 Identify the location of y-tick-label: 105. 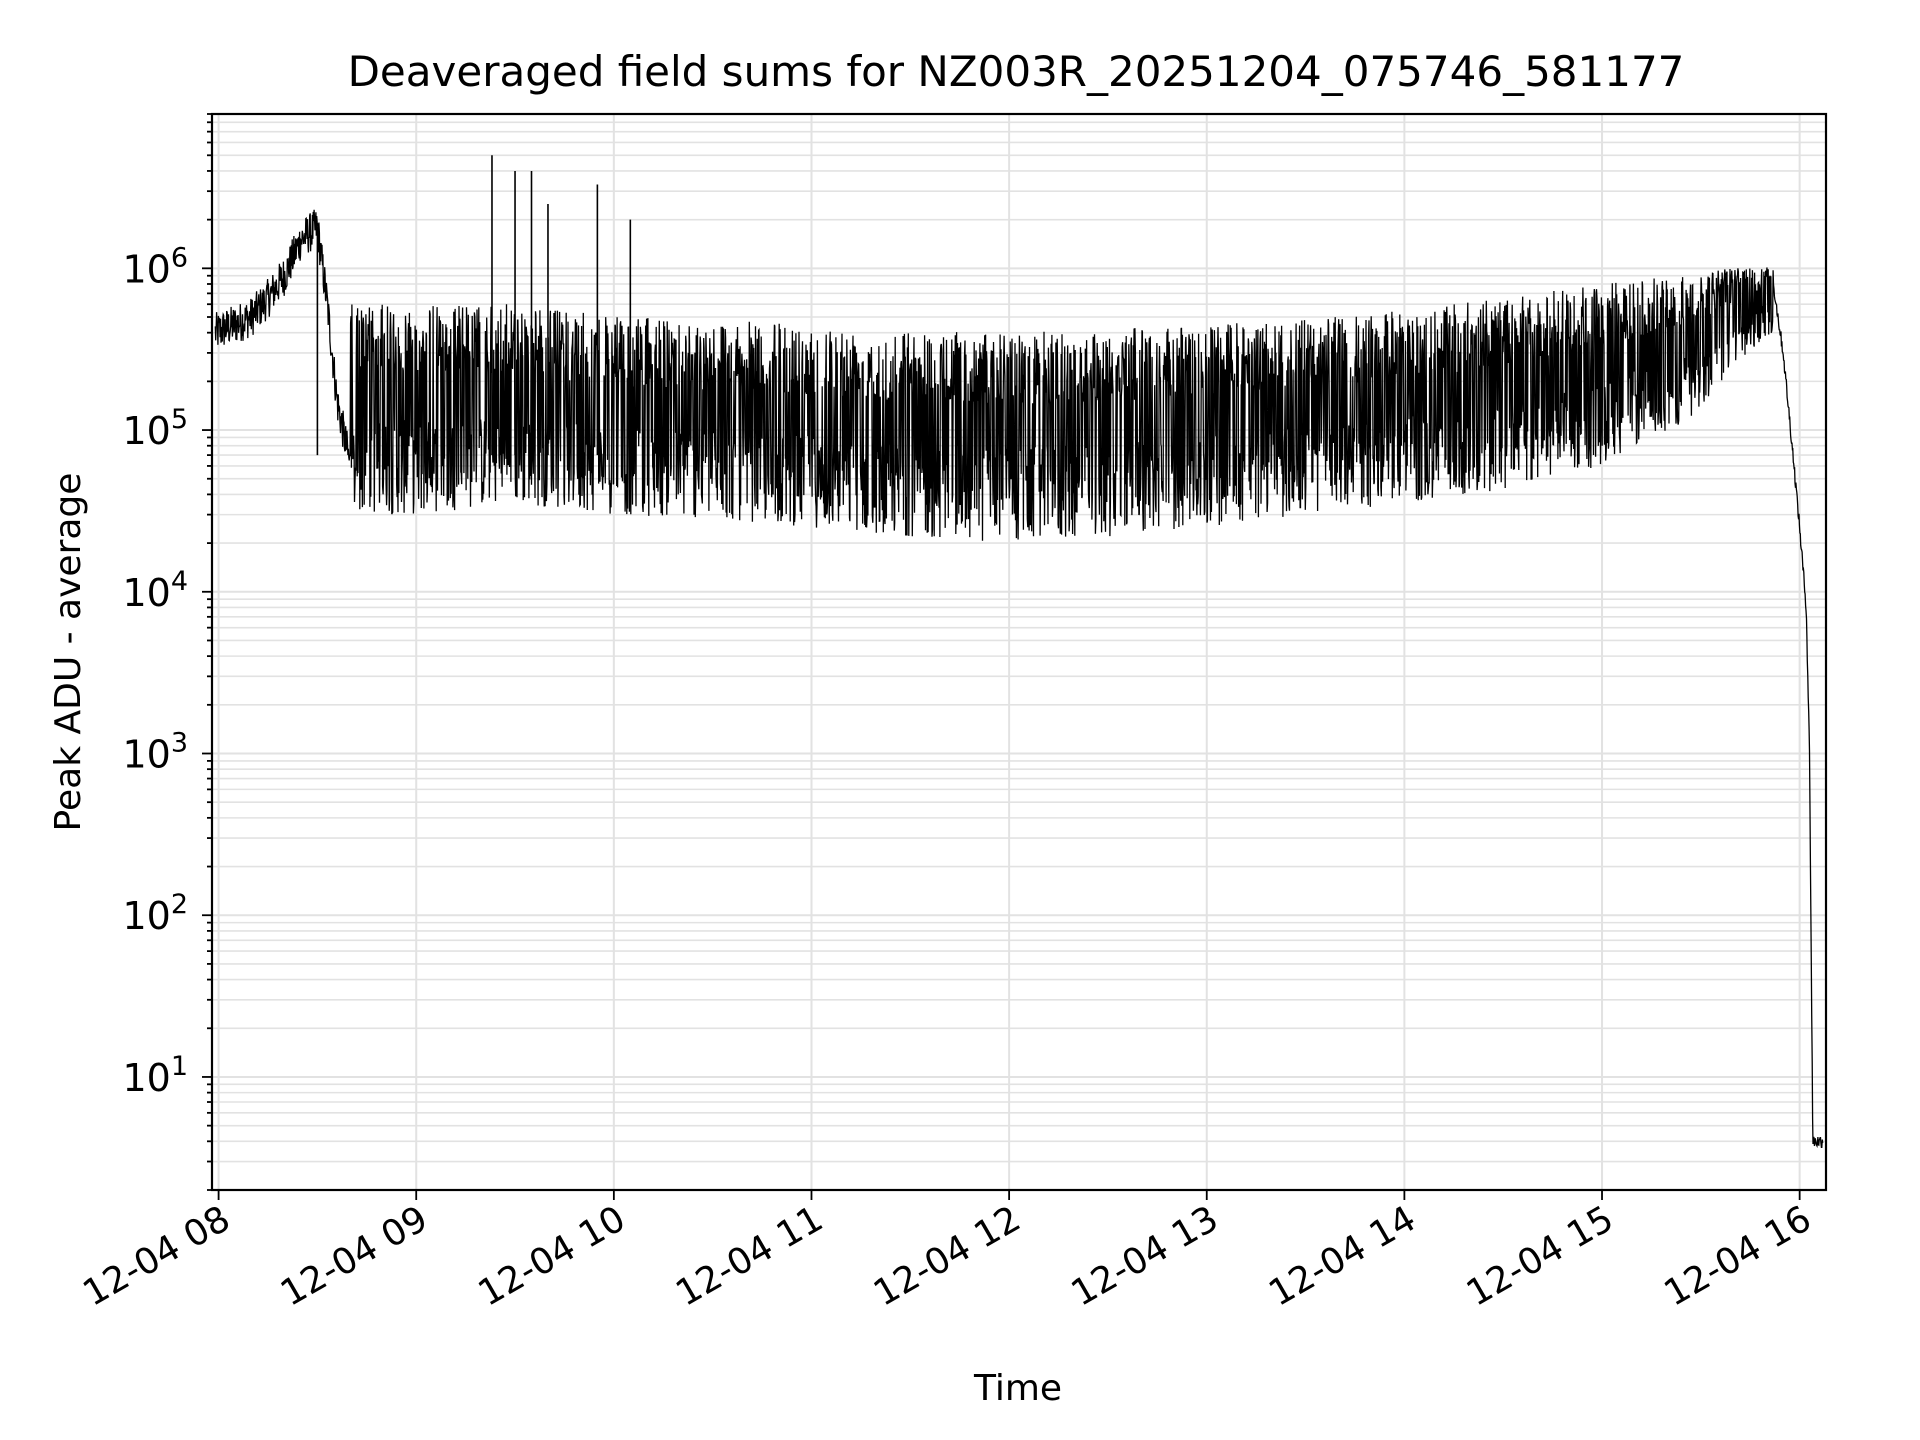
(155, 428).